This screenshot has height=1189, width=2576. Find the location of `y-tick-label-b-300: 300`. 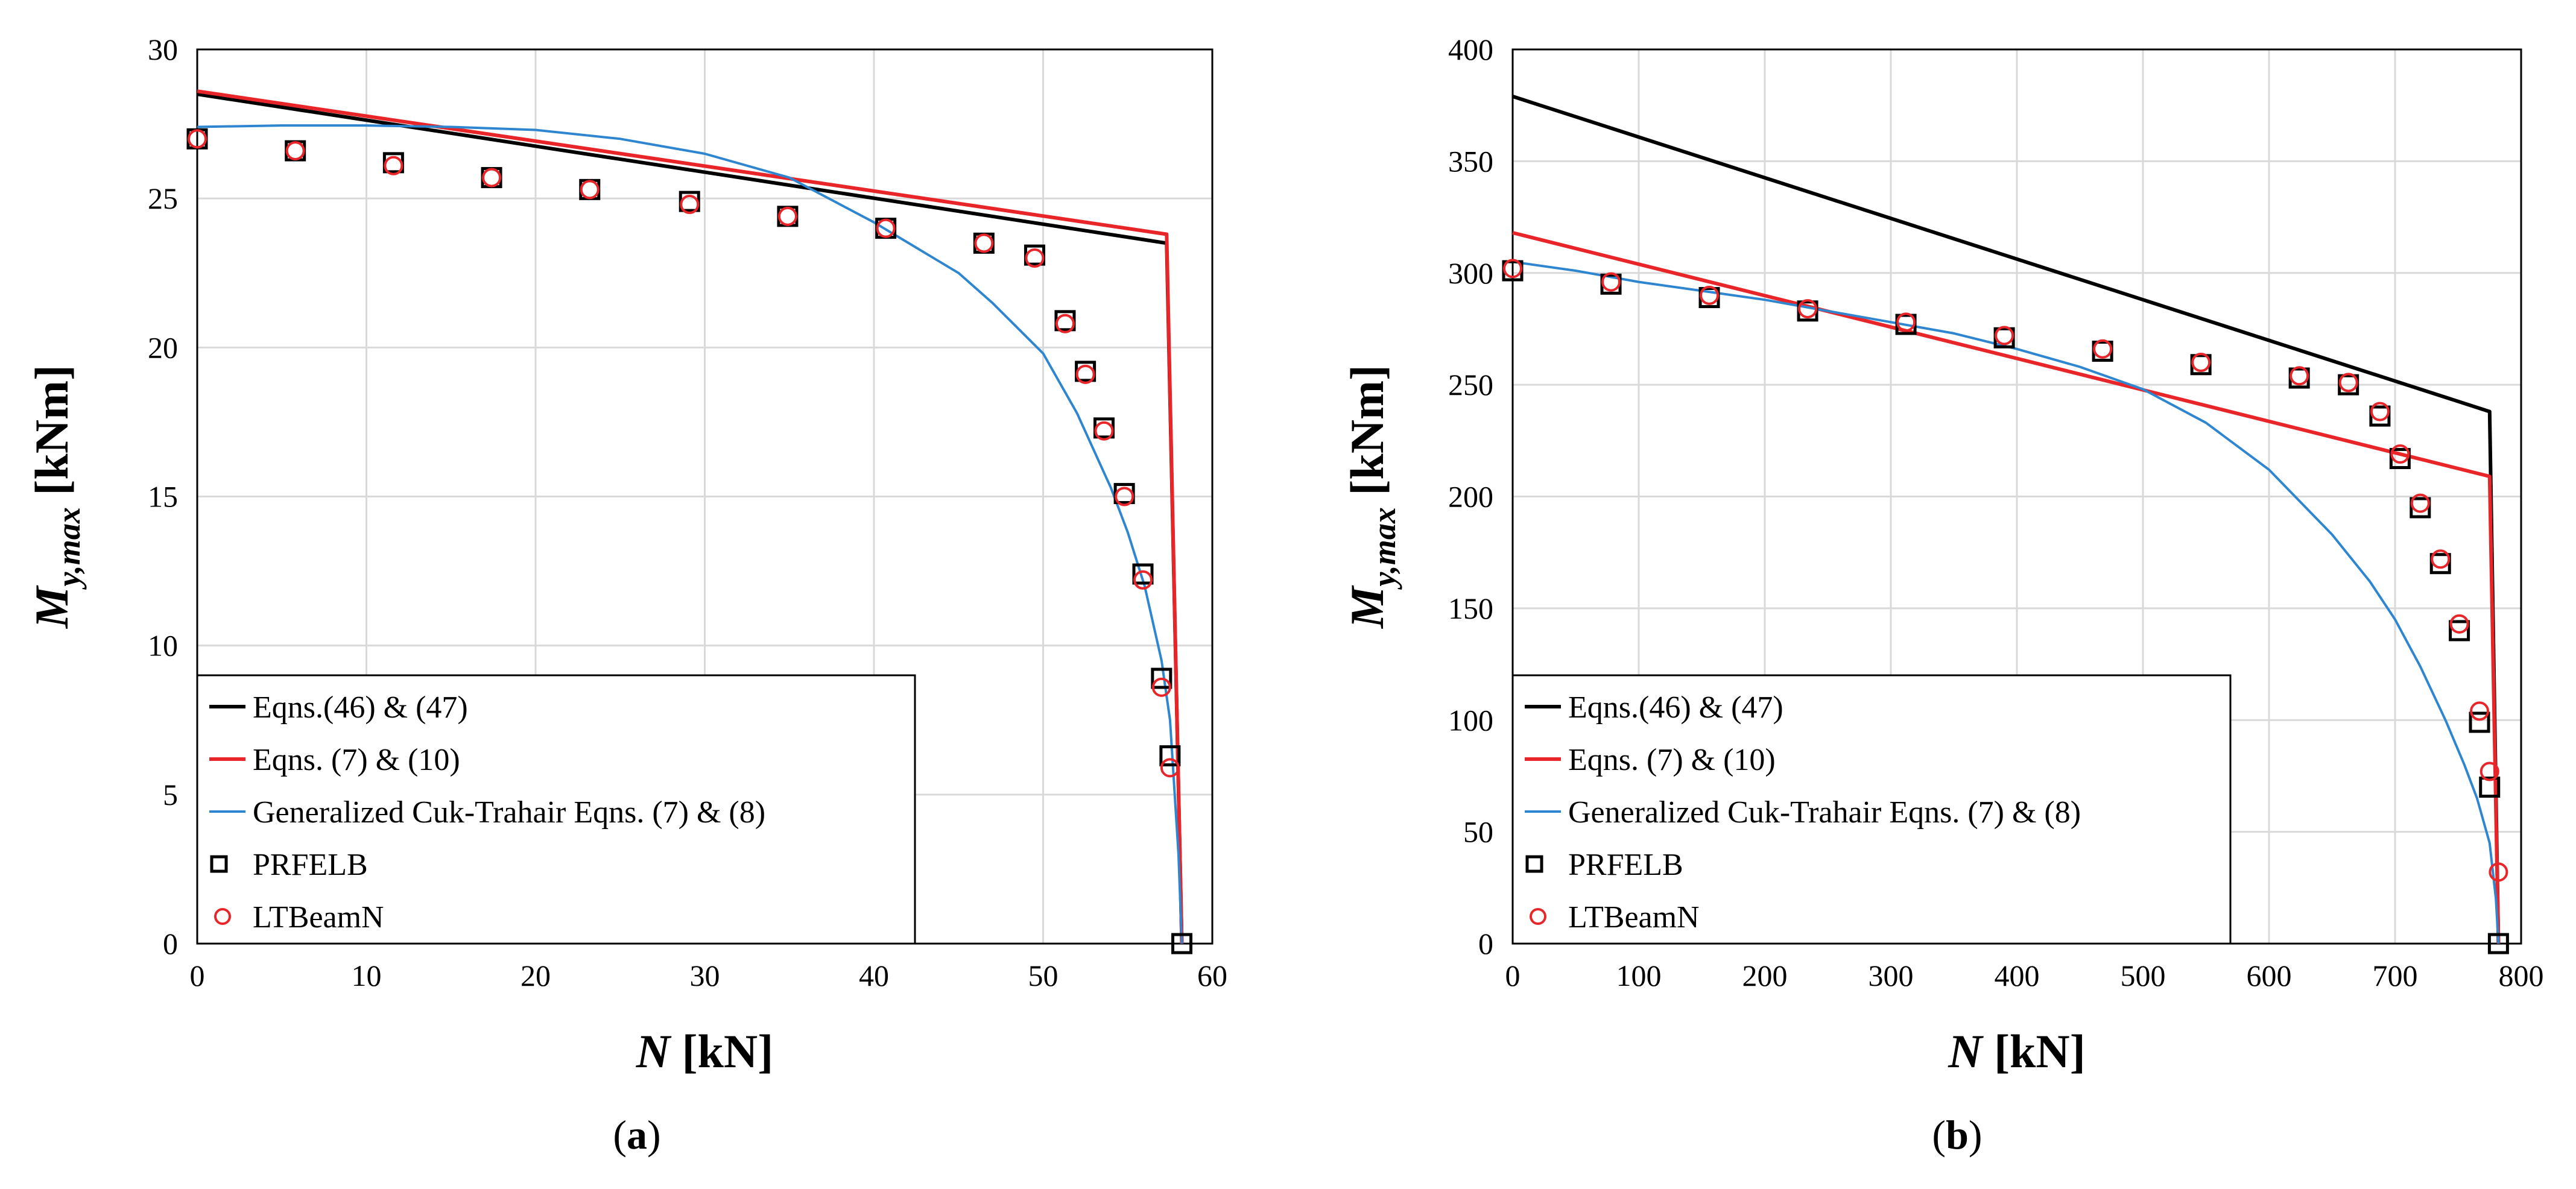

y-tick-label-b-300: 300 is located at coordinates (1470, 273).